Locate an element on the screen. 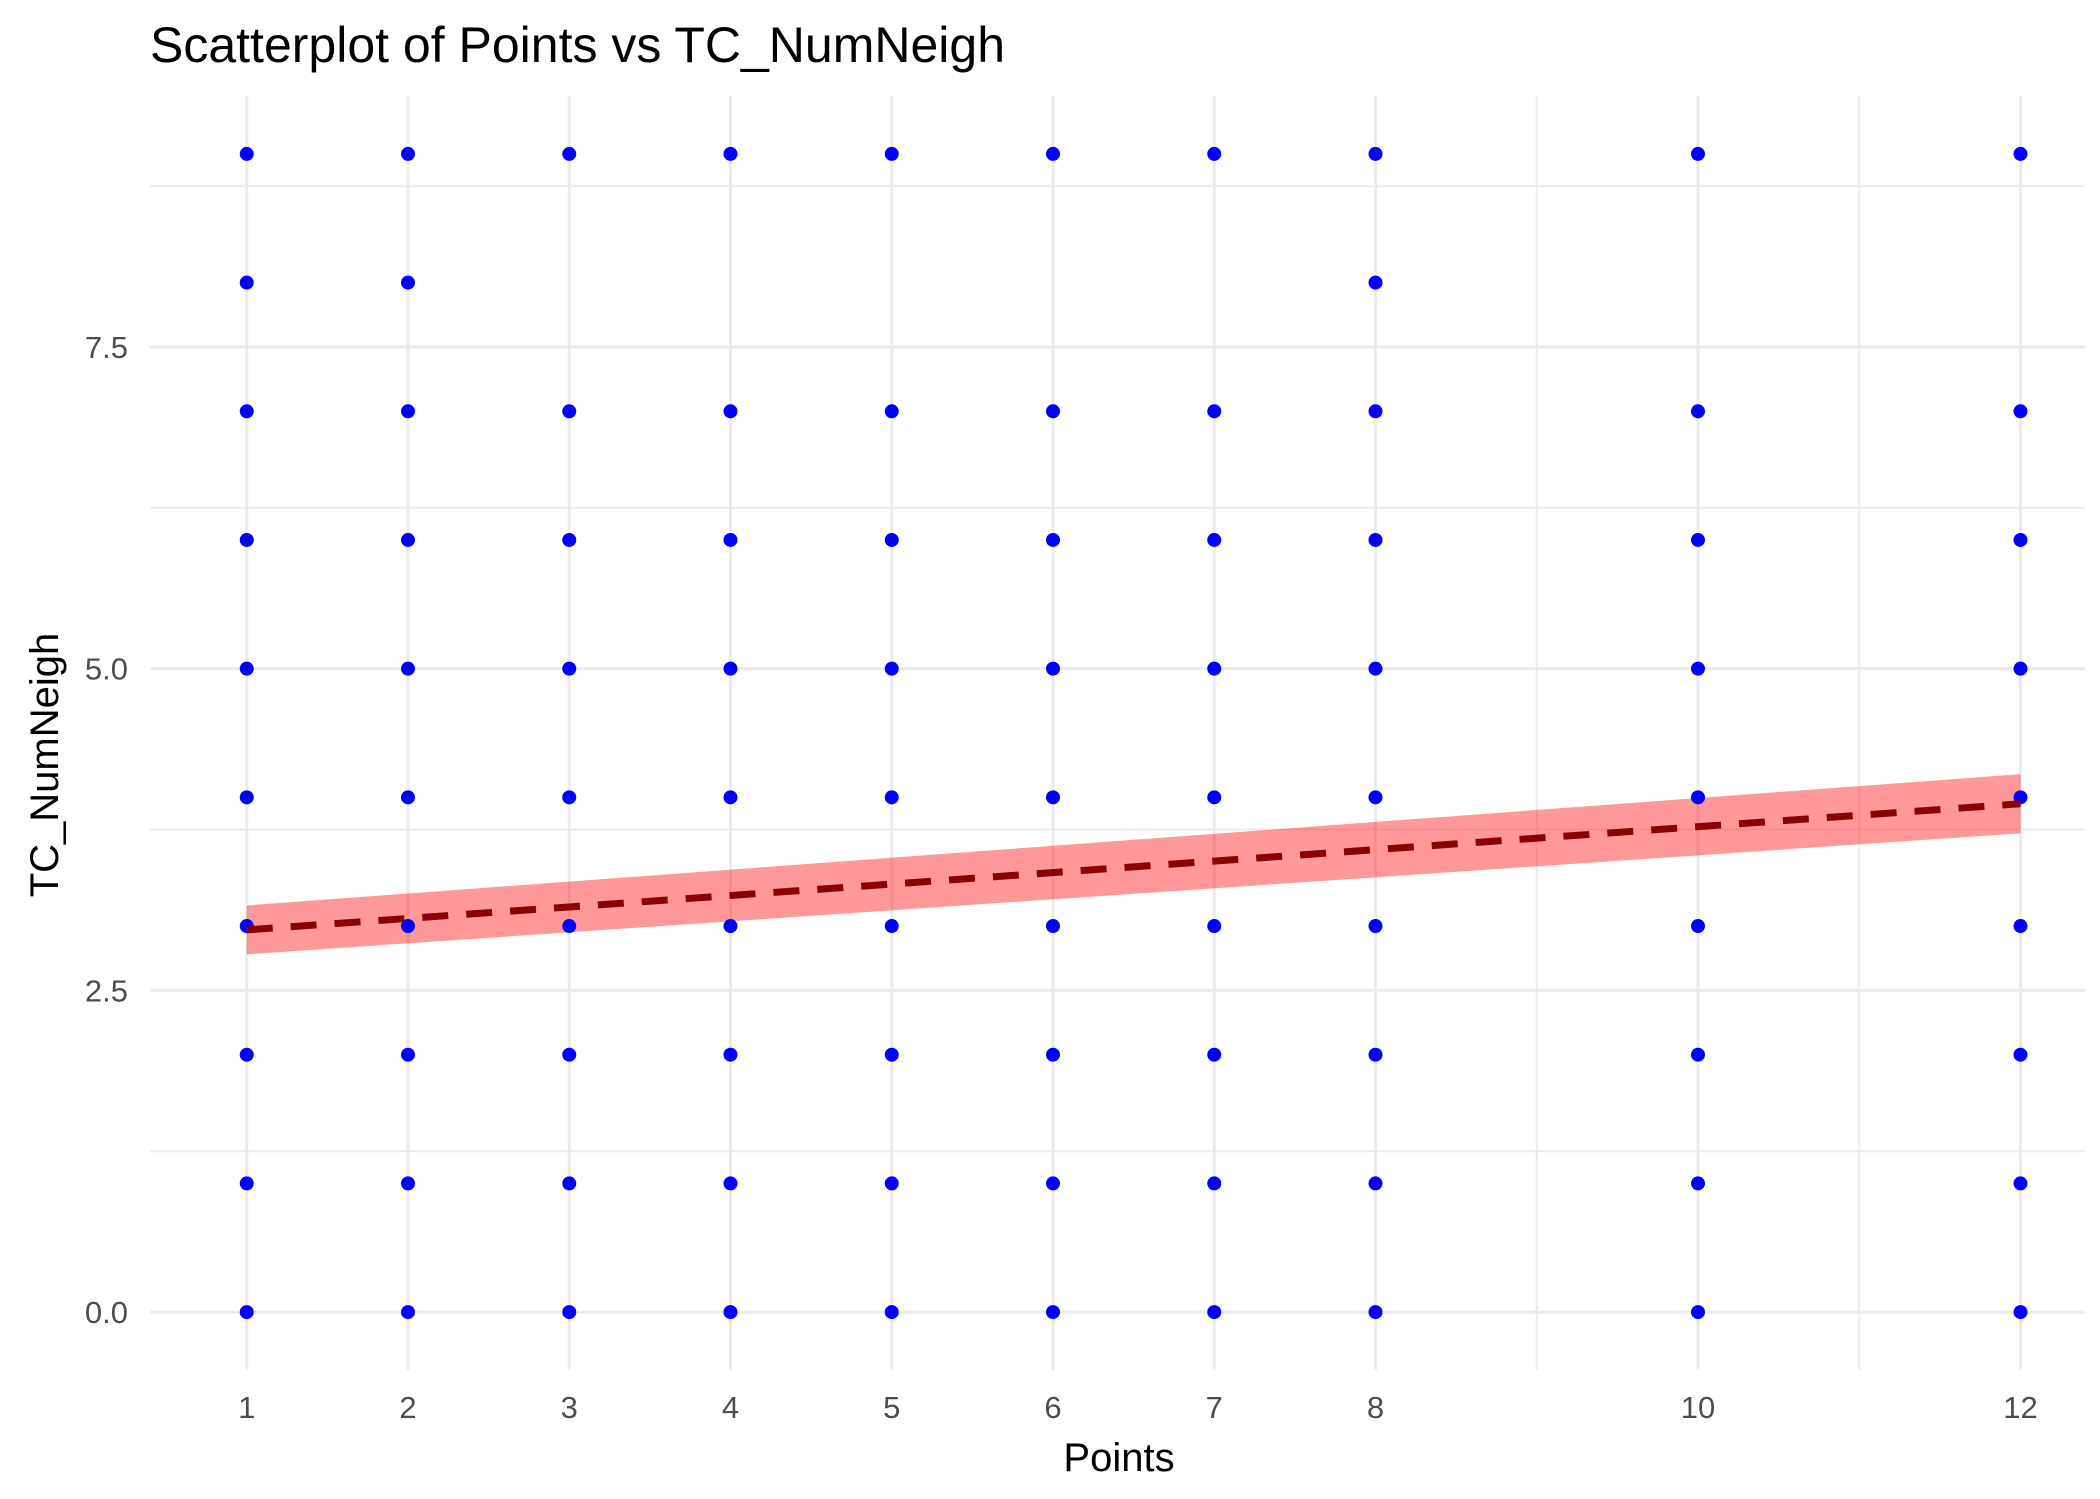 The height and width of the screenshot is (1499, 2100). y-tick-label: 0.0 is located at coordinates (106, 1312).